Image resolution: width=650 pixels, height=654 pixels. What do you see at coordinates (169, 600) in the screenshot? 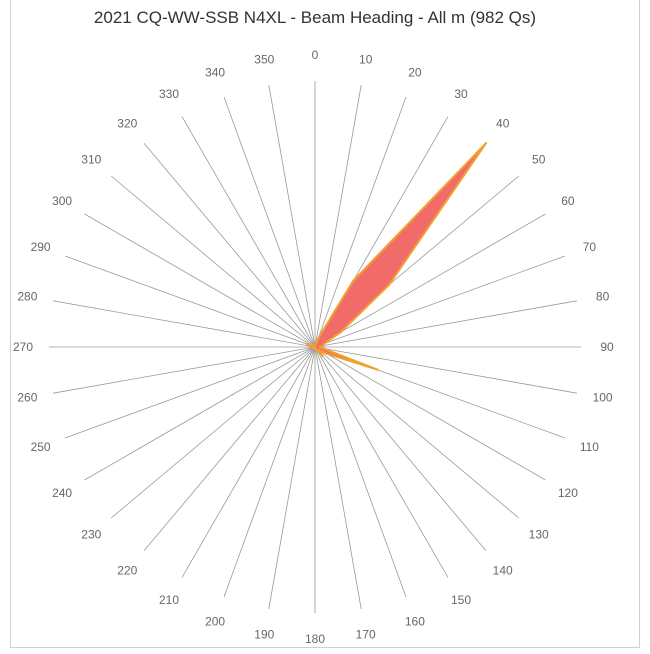
I see `spoke-label-210: 210` at bounding box center [169, 600].